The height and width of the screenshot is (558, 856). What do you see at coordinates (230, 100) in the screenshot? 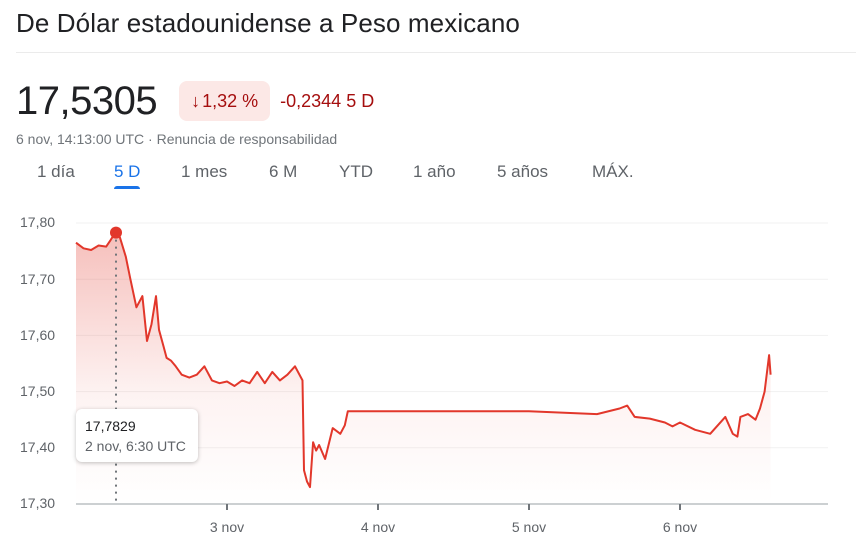
I see `change-percent: 1,32 %` at bounding box center [230, 100].